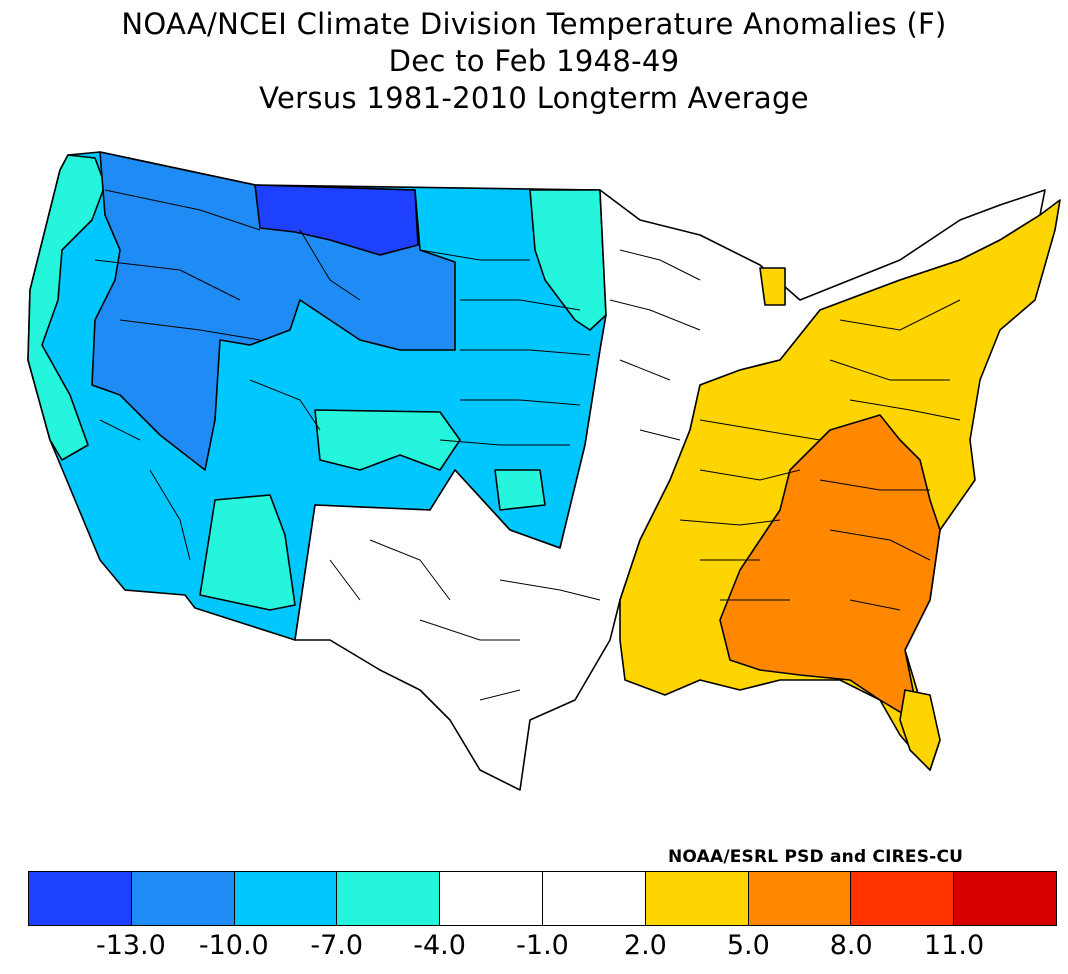 This screenshot has width=1068, height=974. Describe the element at coordinates (66, 307) in the screenshot. I see `region-pacific-coast` at that location.